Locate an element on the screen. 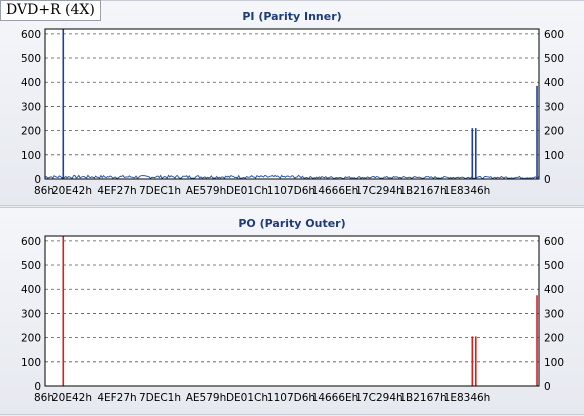 The image size is (584, 416). pi-y-tick-label-left: 600 is located at coordinates (31, 35).